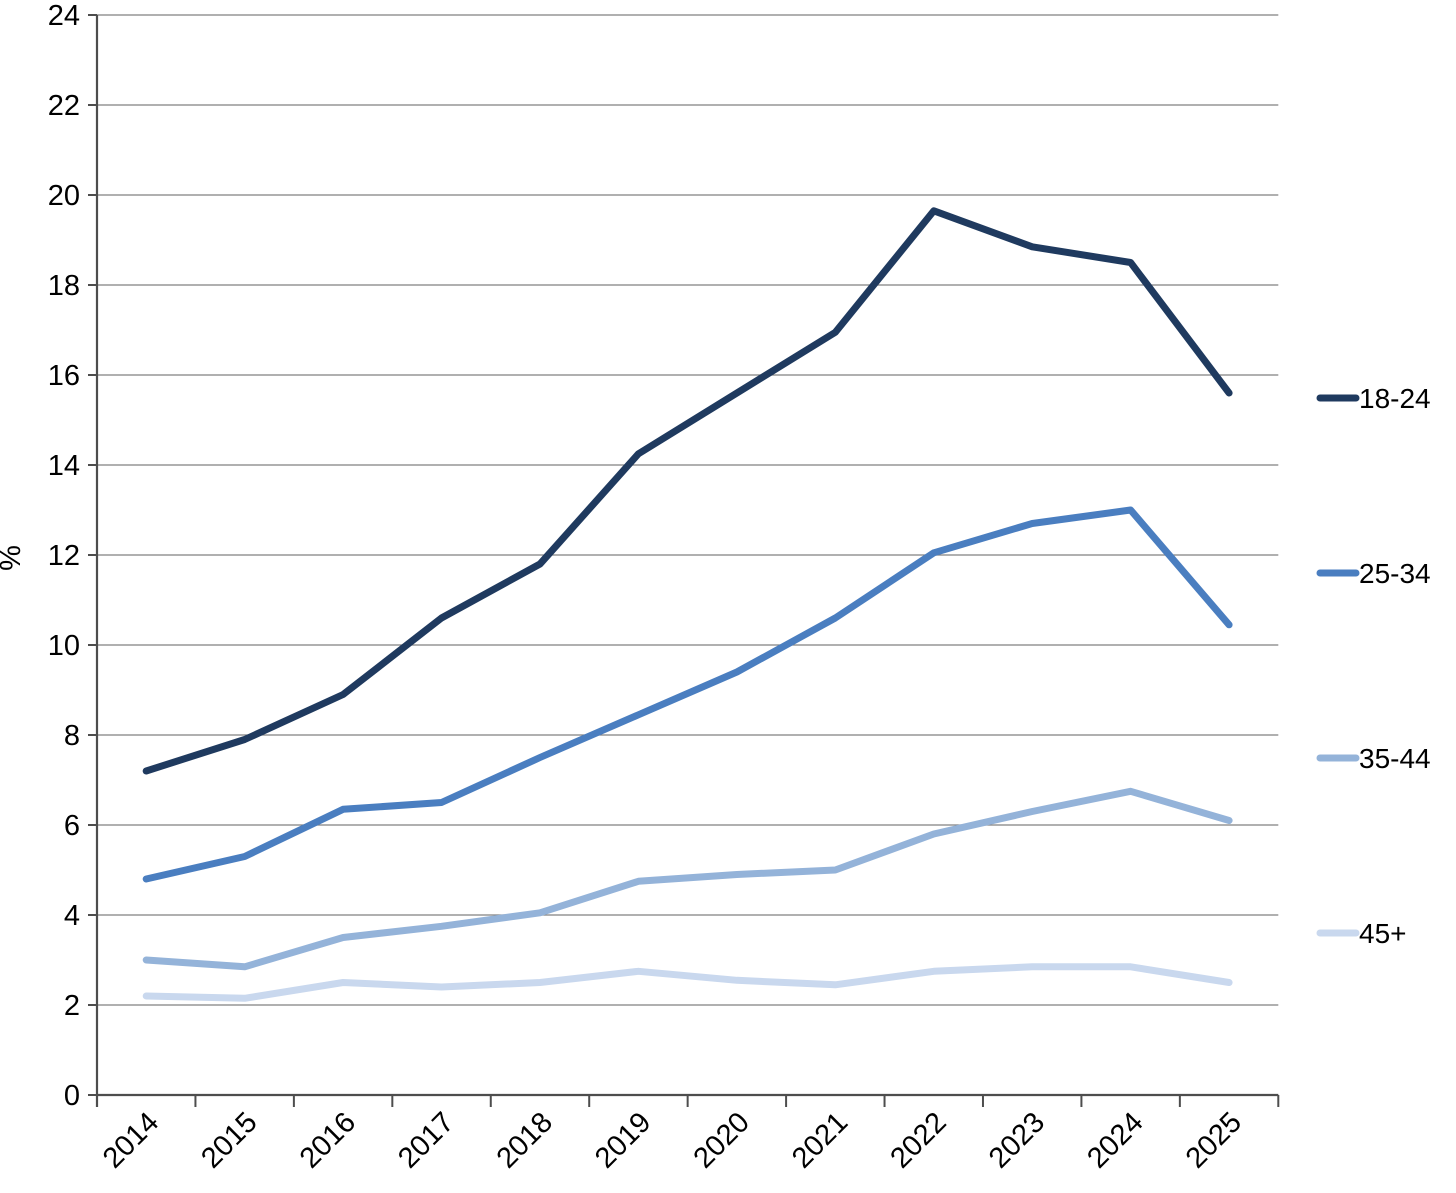 The image size is (1456, 1193). Describe the element at coordinates (72, 1006) in the screenshot. I see `y-tick-label: 2` at that location.